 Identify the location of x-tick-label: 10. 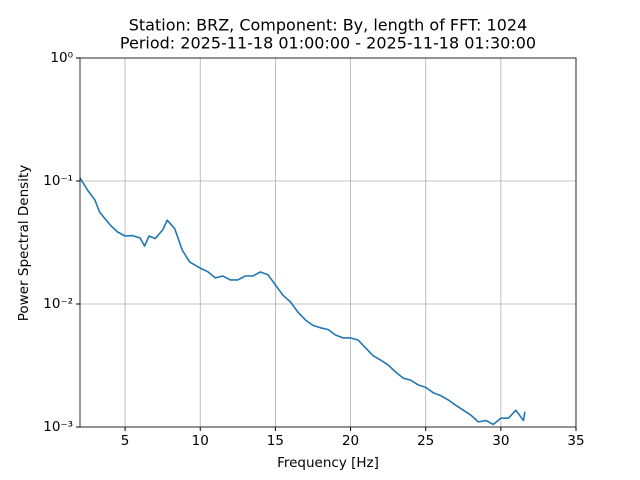
(200, 441).